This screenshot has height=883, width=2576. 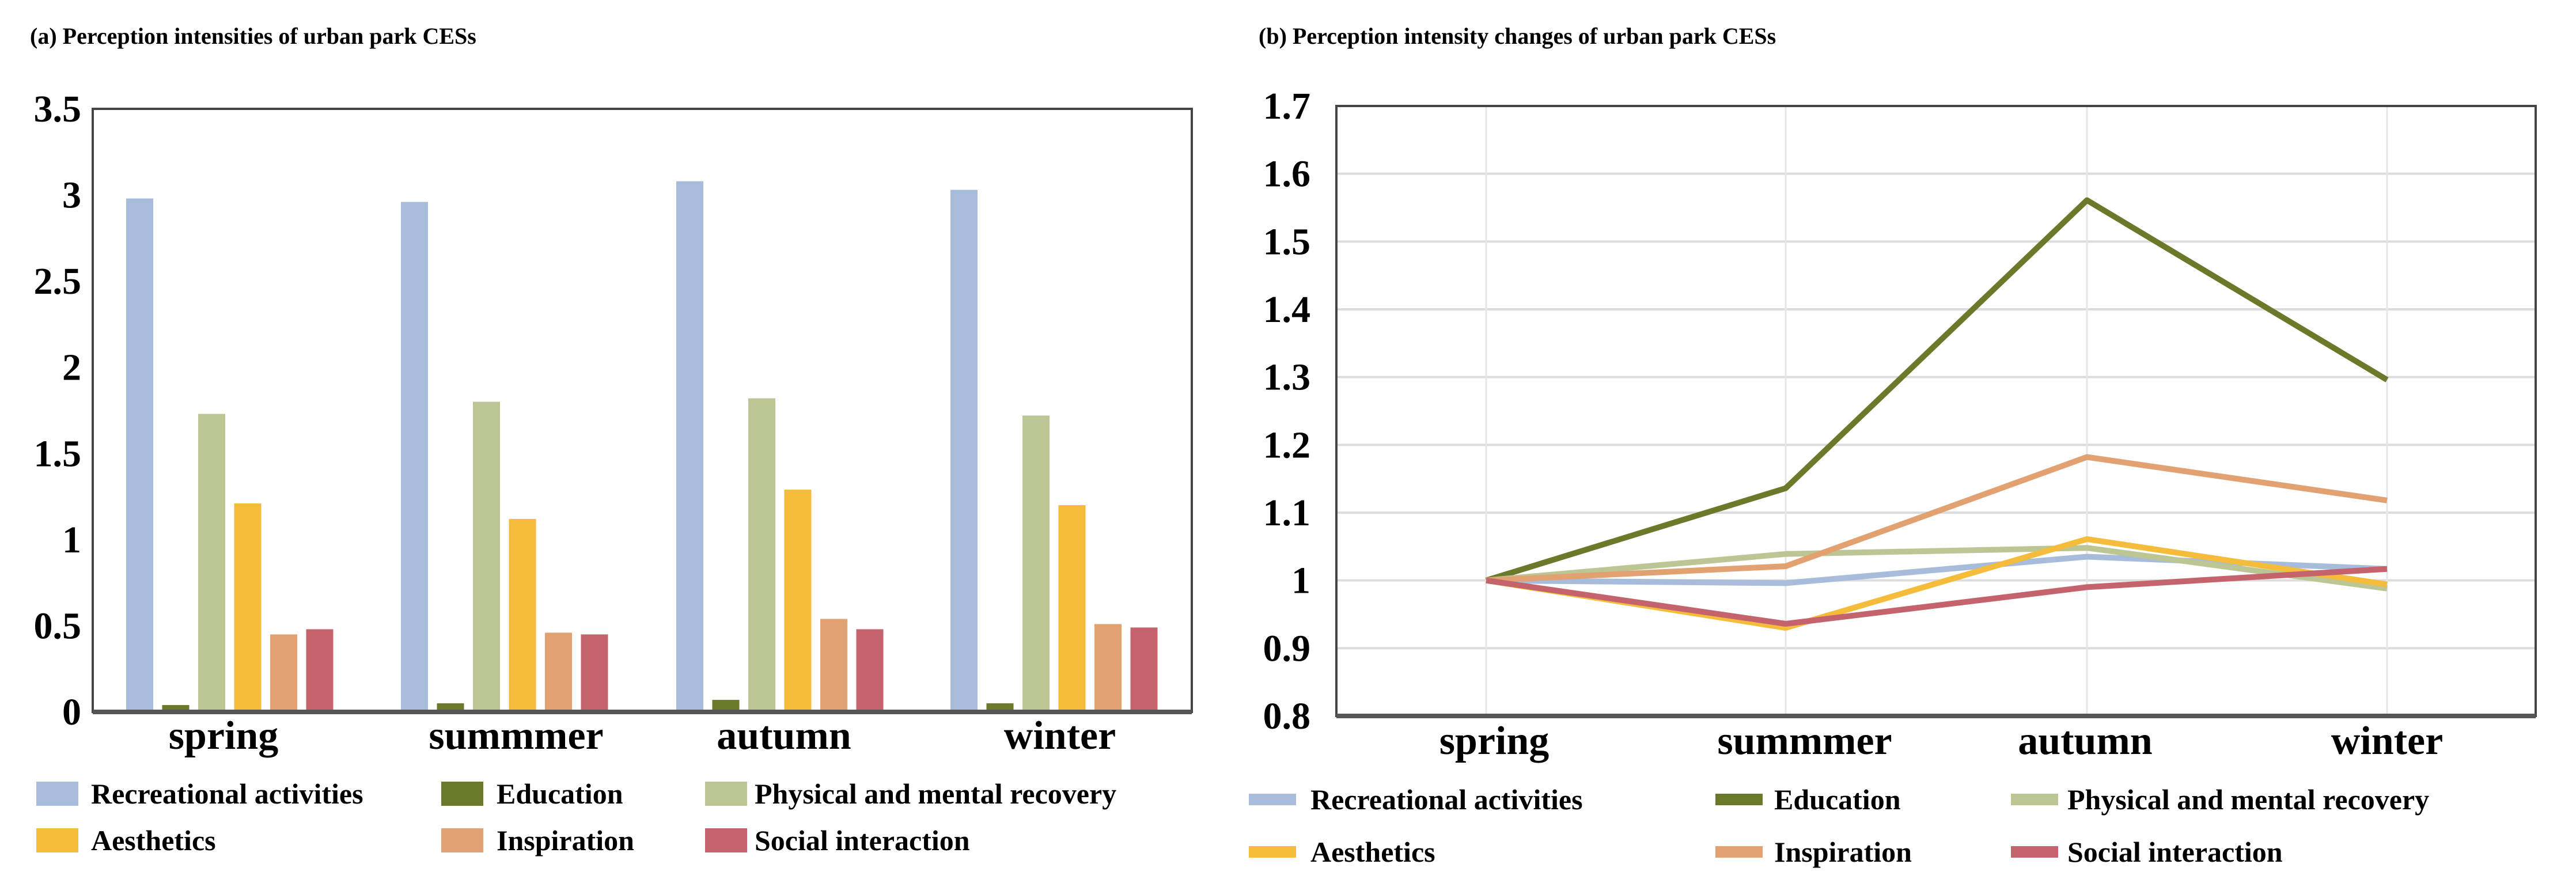 What do you see at coordinates (139, 454) in the screenshot?
I see `bar-recreational-activities-spring` at bounding box center [139, 454].